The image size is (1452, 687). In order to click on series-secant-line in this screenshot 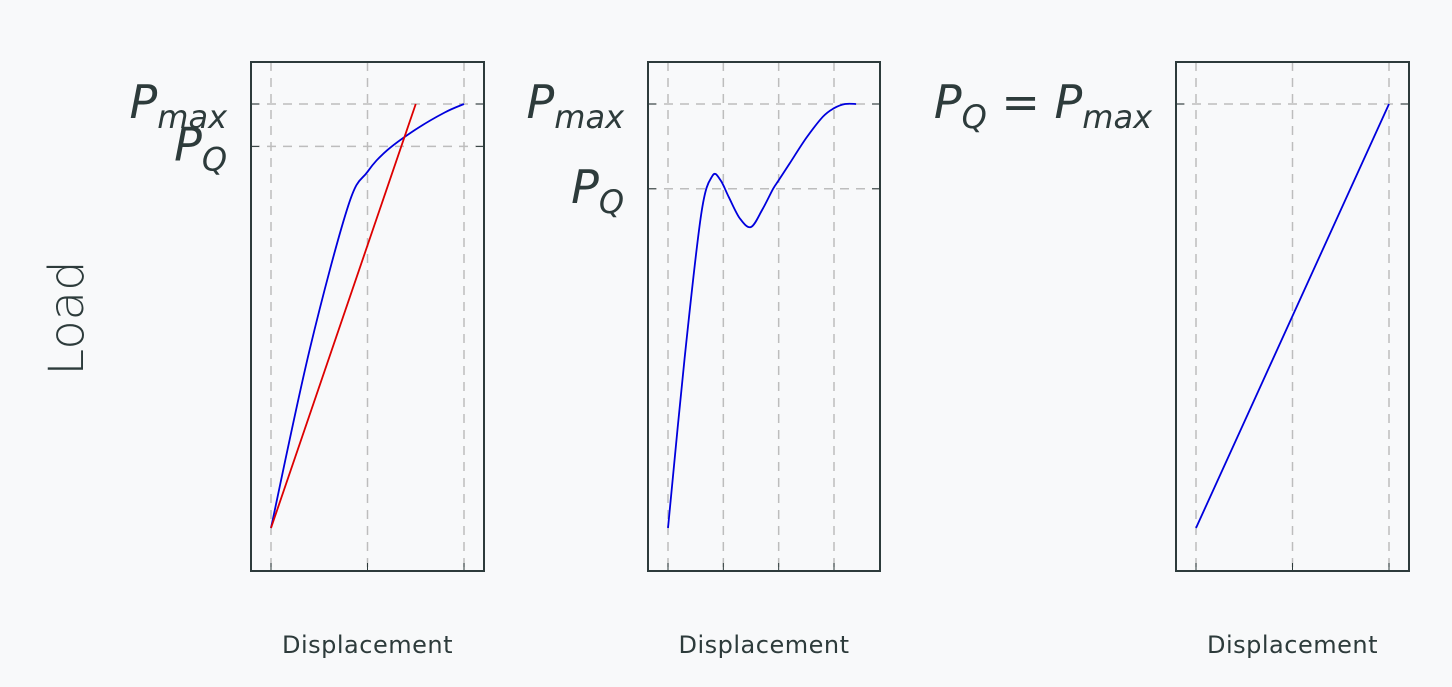, I will do `click(343, 316)`.